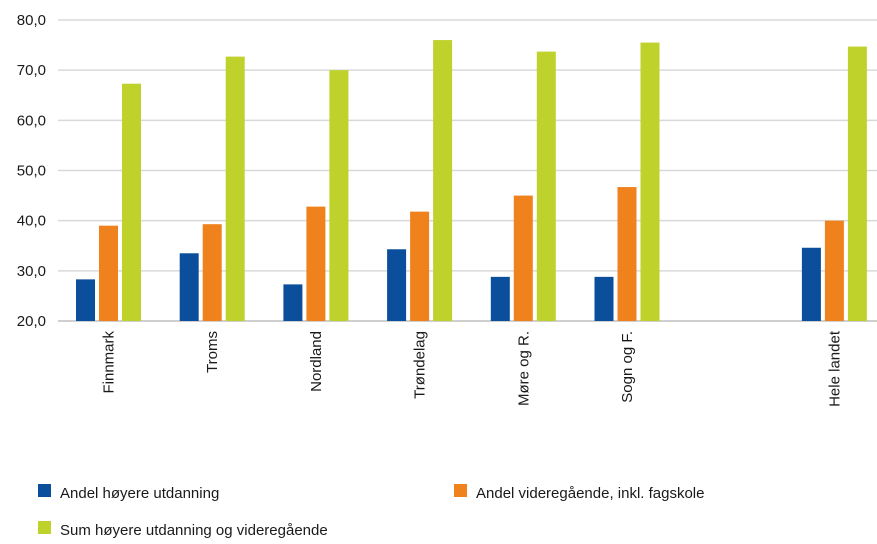 The width and height of the screenshot is (877, 544). Describe the element at coordinates (590, 493) in the screenshot. I see `legend-label: Andel videregående, inkl. fagskole` at that location.